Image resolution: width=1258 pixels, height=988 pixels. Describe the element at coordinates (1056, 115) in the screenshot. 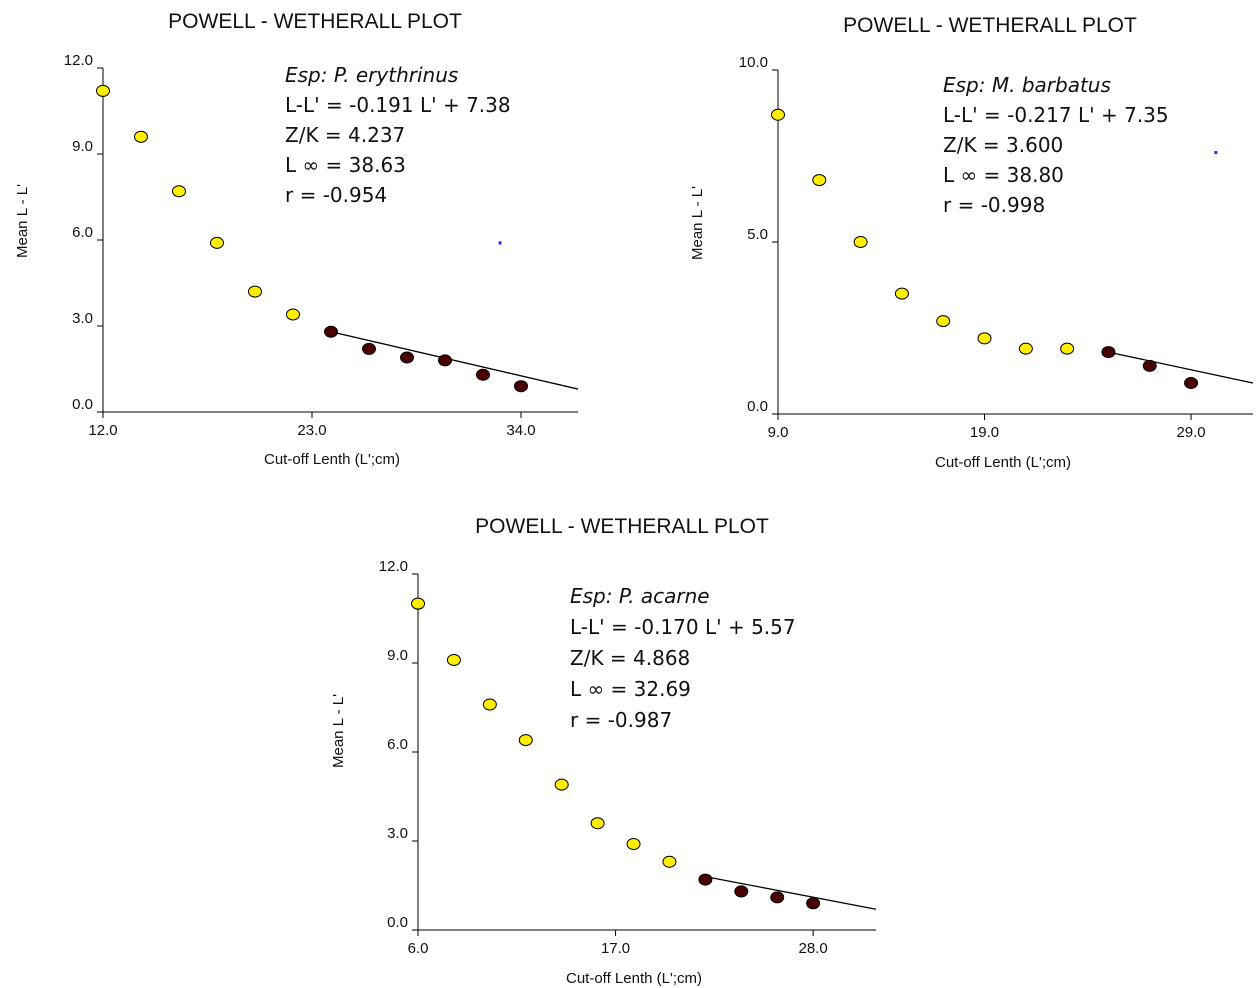

I see `regression-equation: L-L' = -0.217 L' + 7.35` at that location.